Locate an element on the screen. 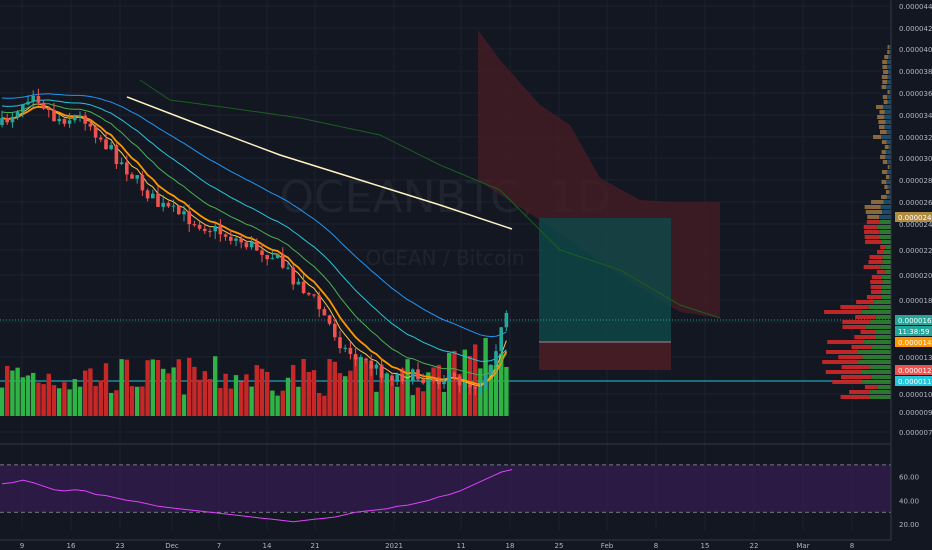 The image size is (932, 550). x-tick-label: 9 is located at coordinates (22, 546).